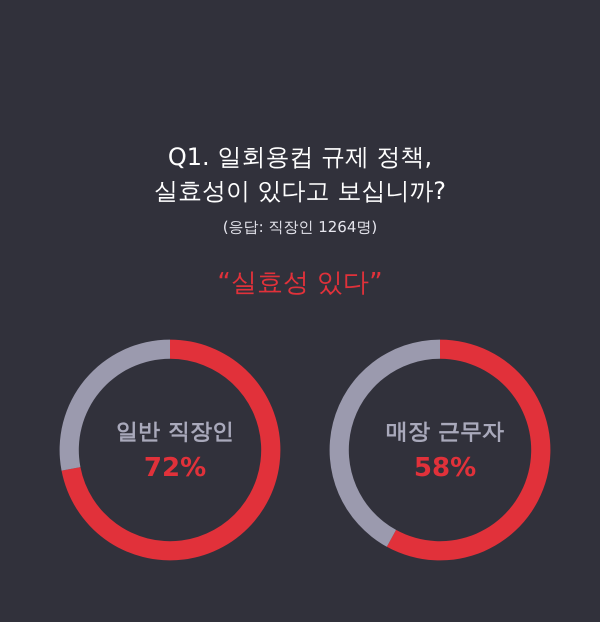  What do you see at coordinates (300, 174) in the screenshot?
I see `text: Q1. 일회용컵 규제 정책, 실효성이 있다고 보십니까?` at bounding box center [300, 174].